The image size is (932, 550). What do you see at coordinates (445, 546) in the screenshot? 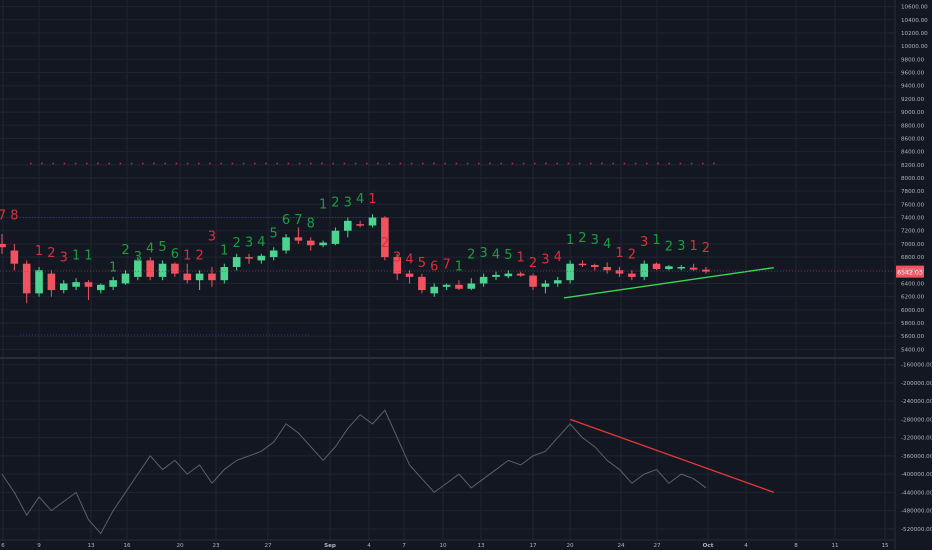
I see `time-axis: 6 9 13 16 20 23 27 Sep 4 7 10 13 17 20 24 27 Oct 4 8 11 15` at bounding box center [445, 546].